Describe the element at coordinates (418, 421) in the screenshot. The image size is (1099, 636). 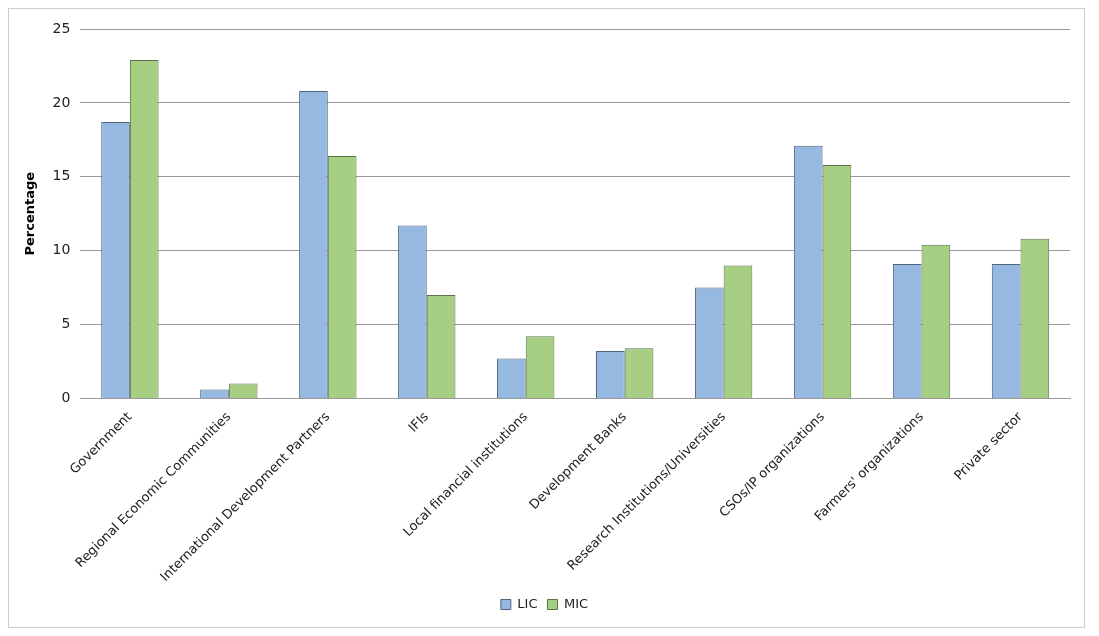
I see `x-tick-label: IFIs` at that location.